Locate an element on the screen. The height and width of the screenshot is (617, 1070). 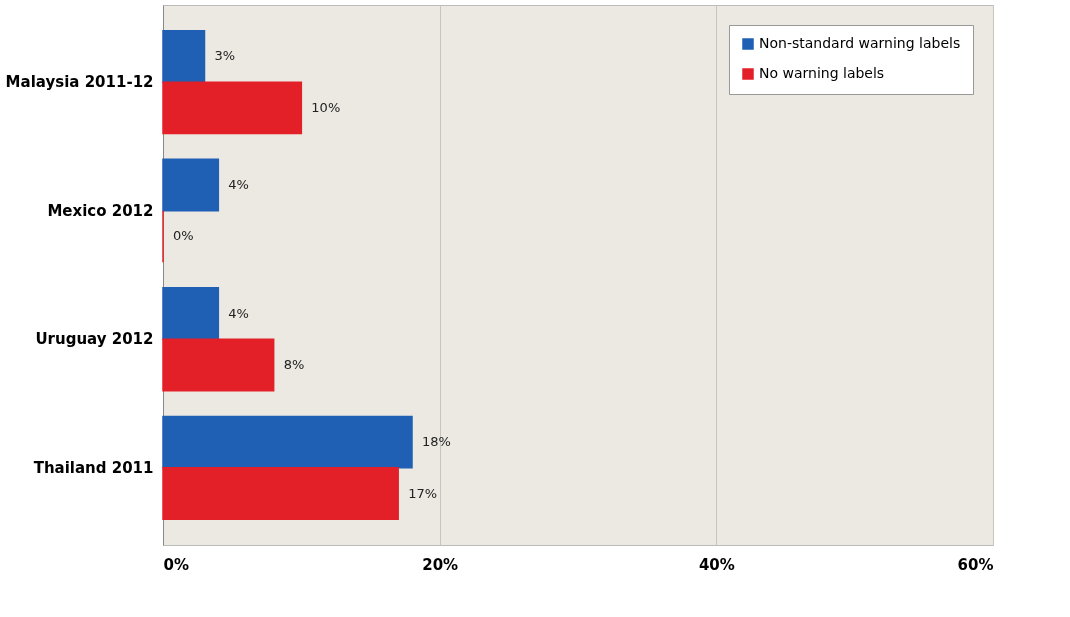
x-tick-label: 60% is located at coordinates (975, 564).